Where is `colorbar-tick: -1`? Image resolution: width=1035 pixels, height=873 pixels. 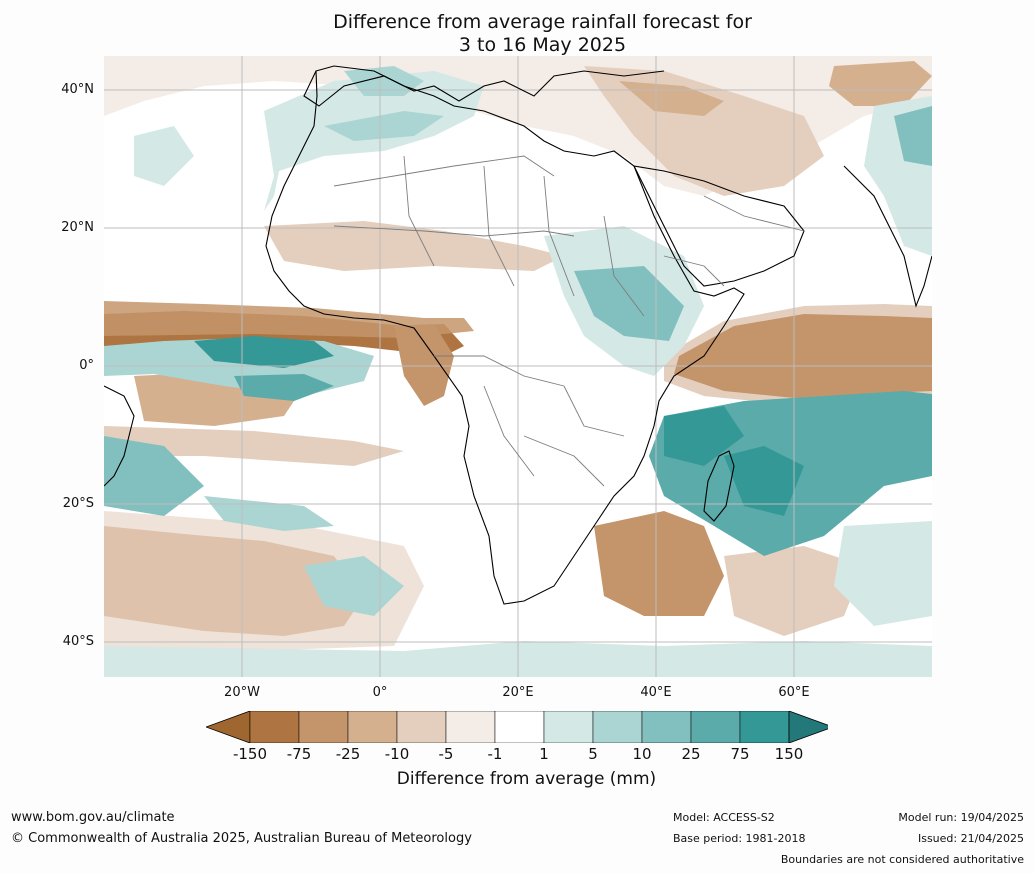 colorbar-tick: -1 is located at coordinates (495, 754).